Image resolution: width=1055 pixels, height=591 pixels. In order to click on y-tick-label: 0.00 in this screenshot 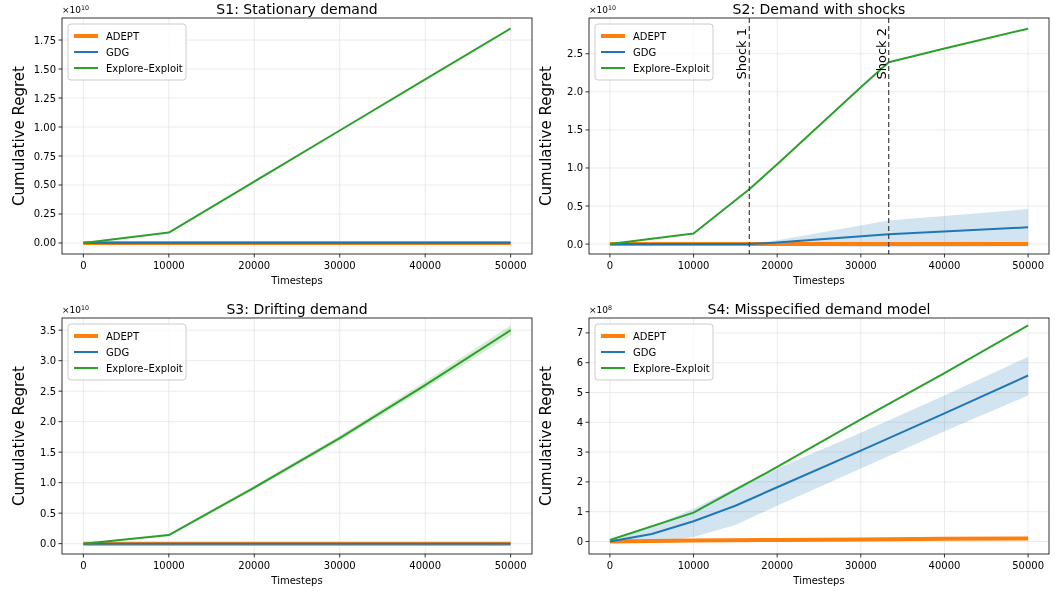, I will do `click(44, 243)`.